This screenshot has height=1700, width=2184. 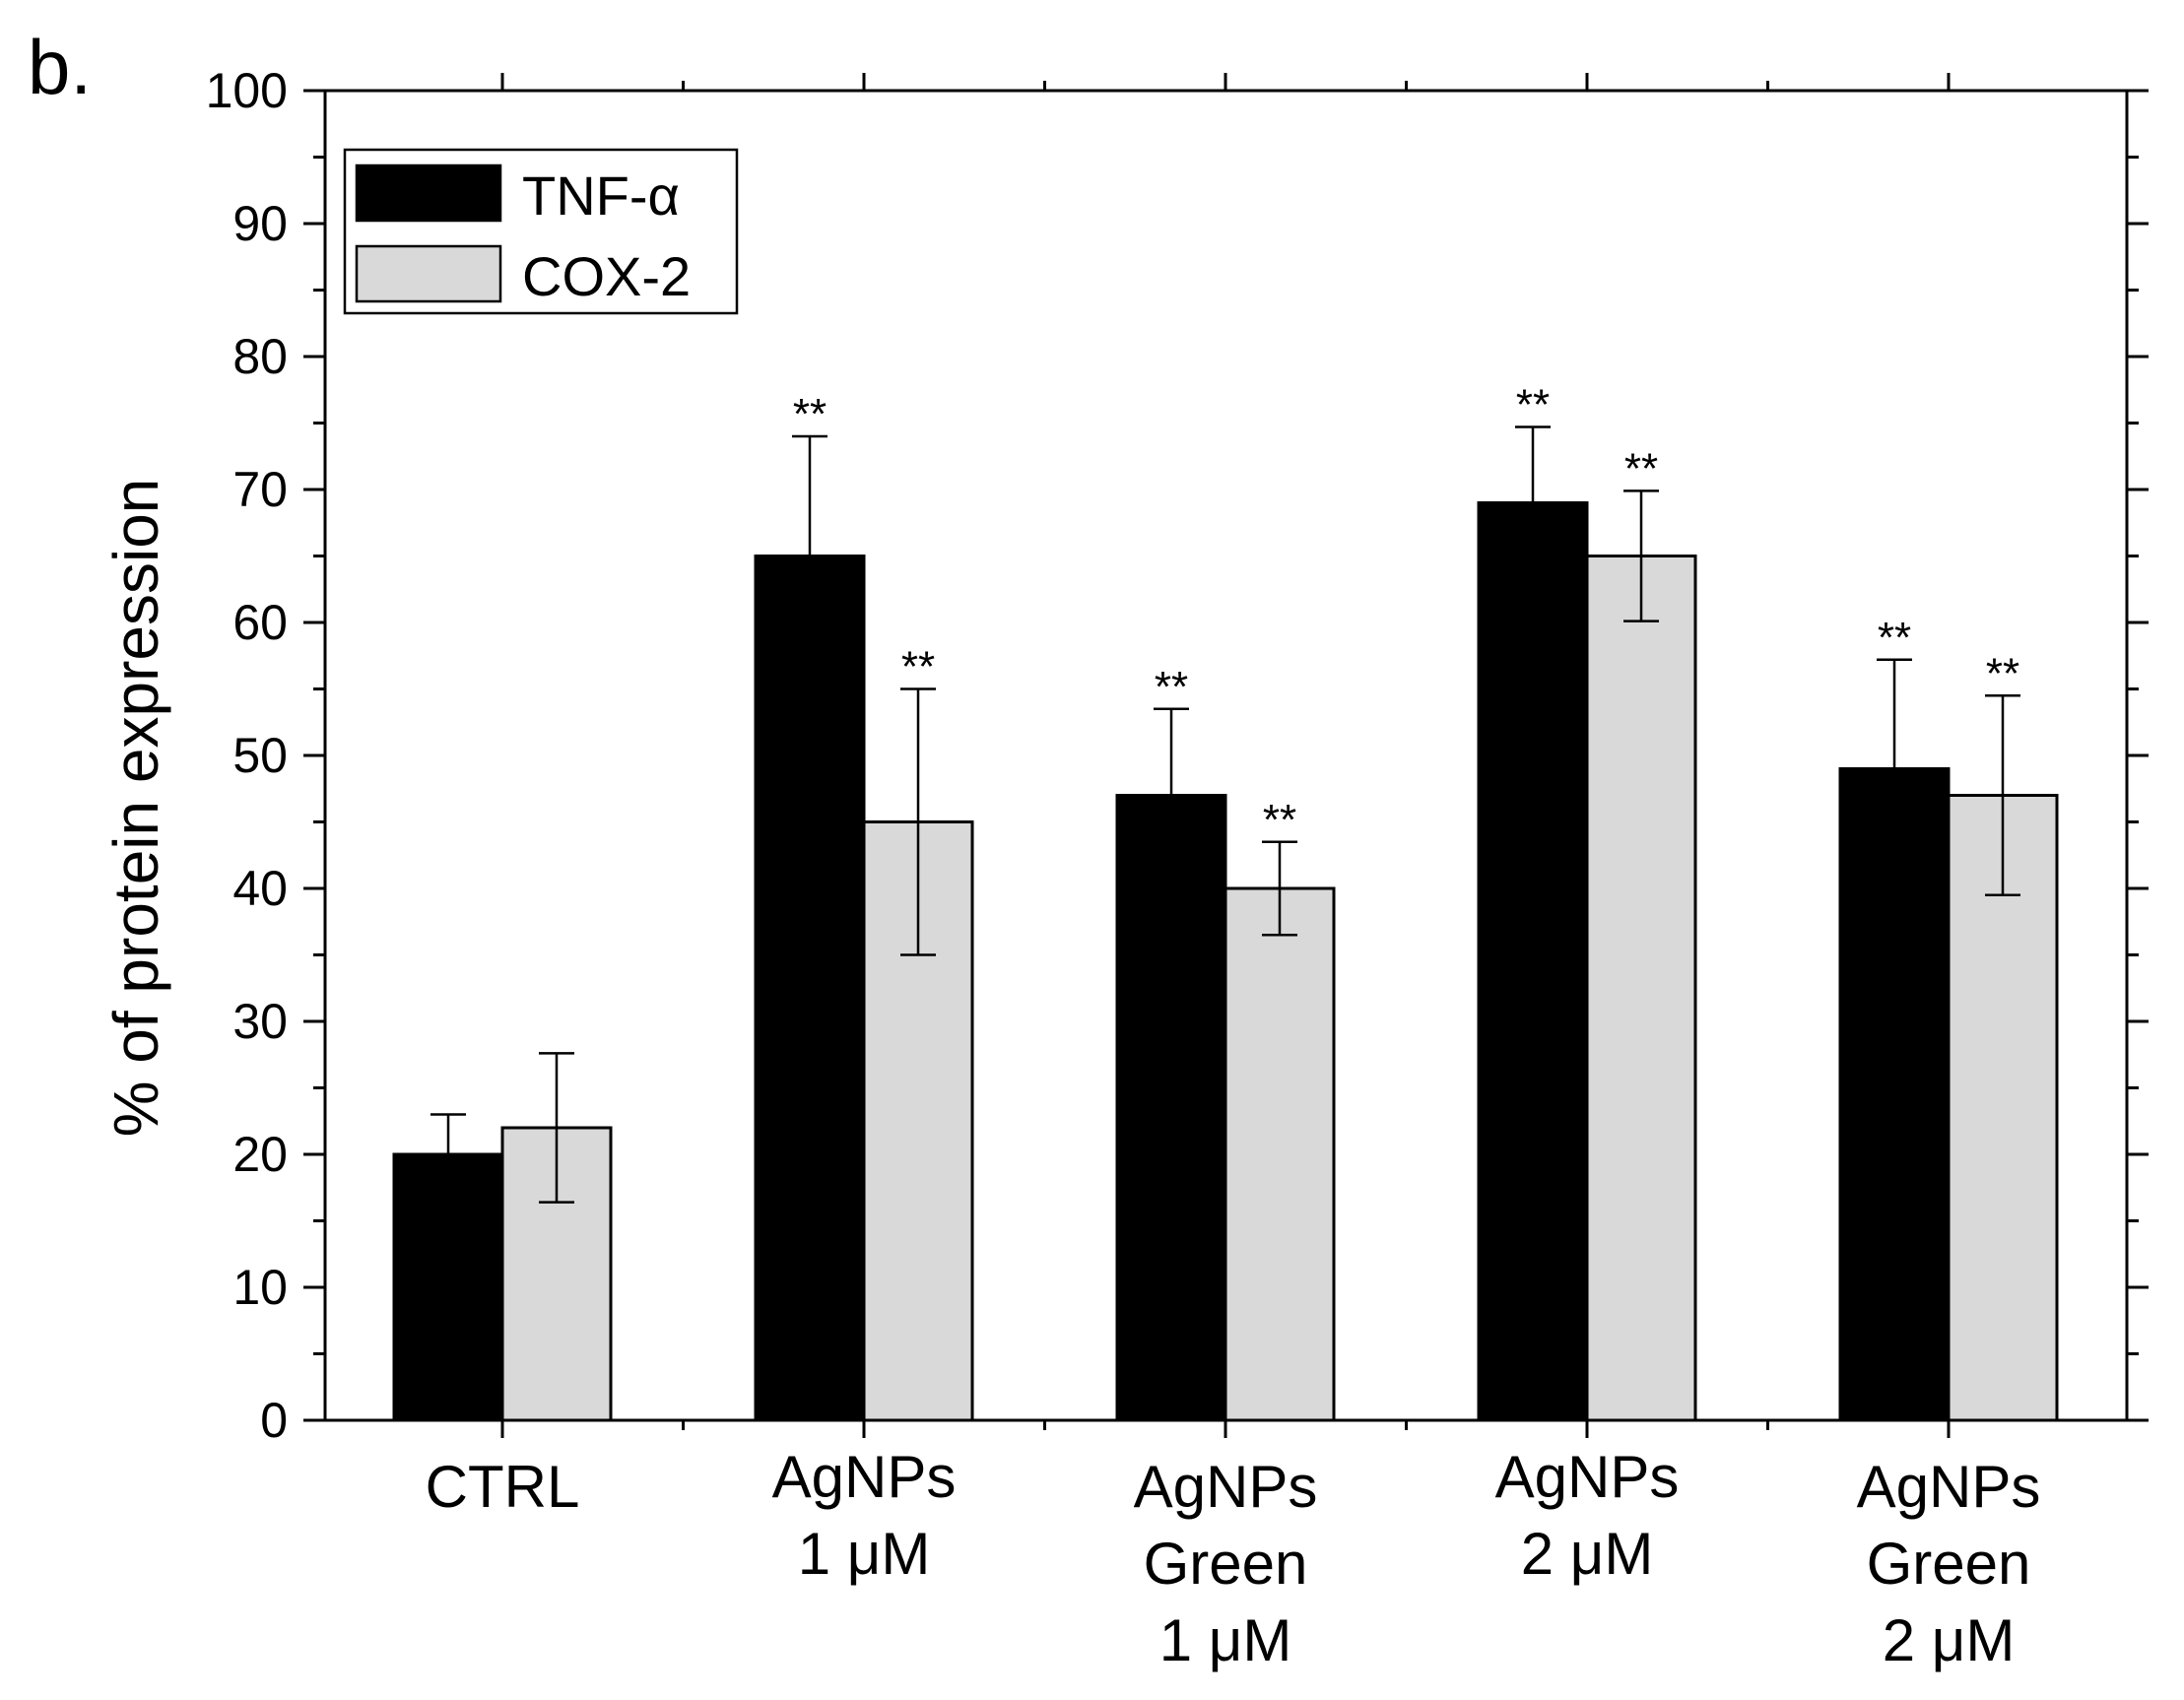 What do you see at coordinates (428, 193) in the screenshot?
I see `legend-swatch-tnf` at bounding box center [428, 193].